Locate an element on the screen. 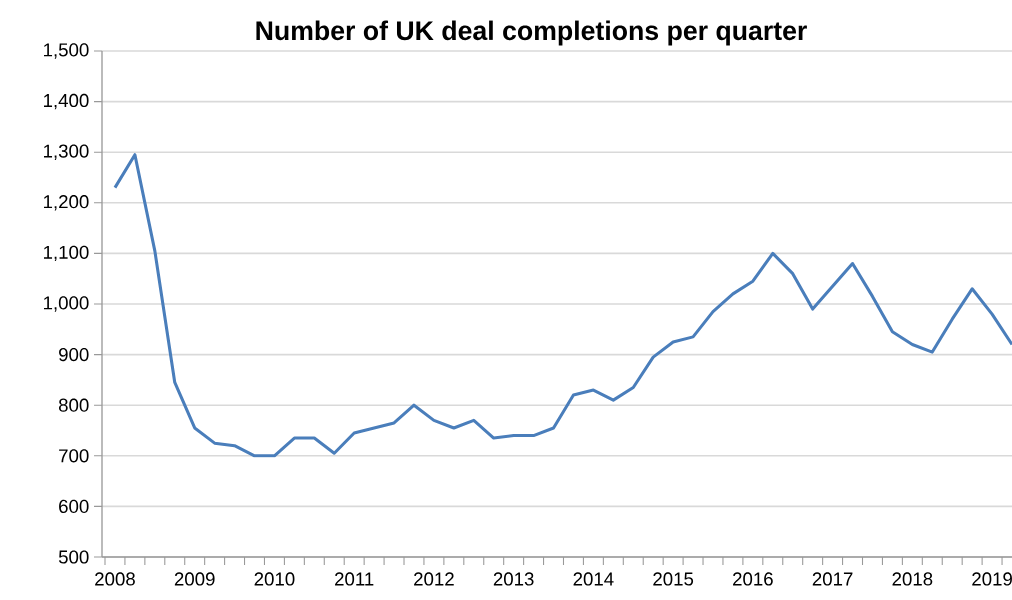  y-tick-label: 1,400 is located at coordinates (66, 101).